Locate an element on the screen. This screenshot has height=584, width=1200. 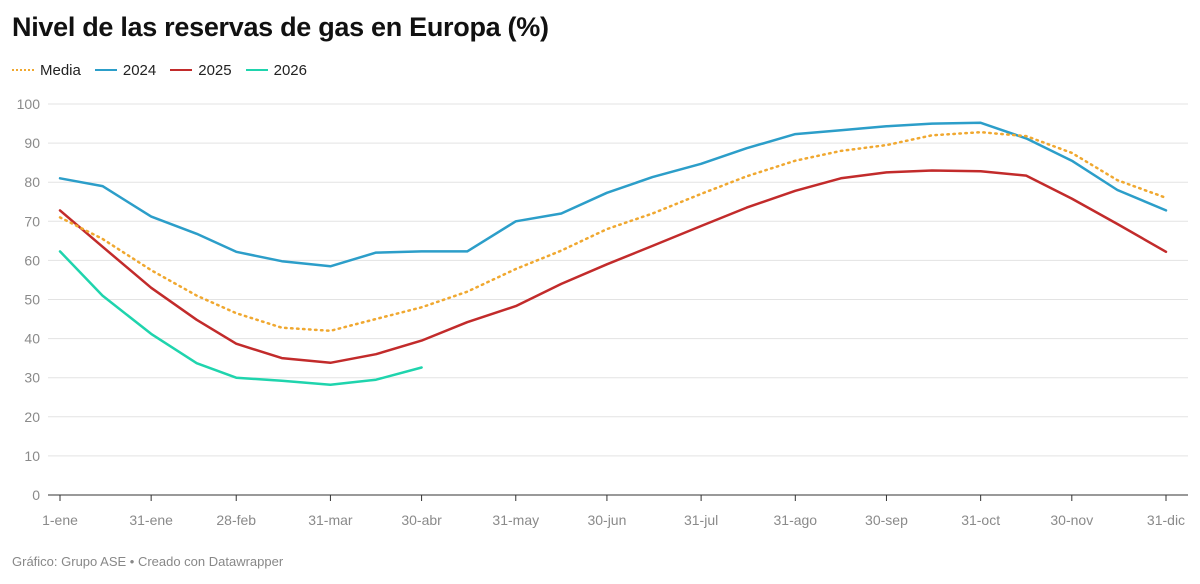
y-tick-label: 20 is located at coordinates (32, 417).